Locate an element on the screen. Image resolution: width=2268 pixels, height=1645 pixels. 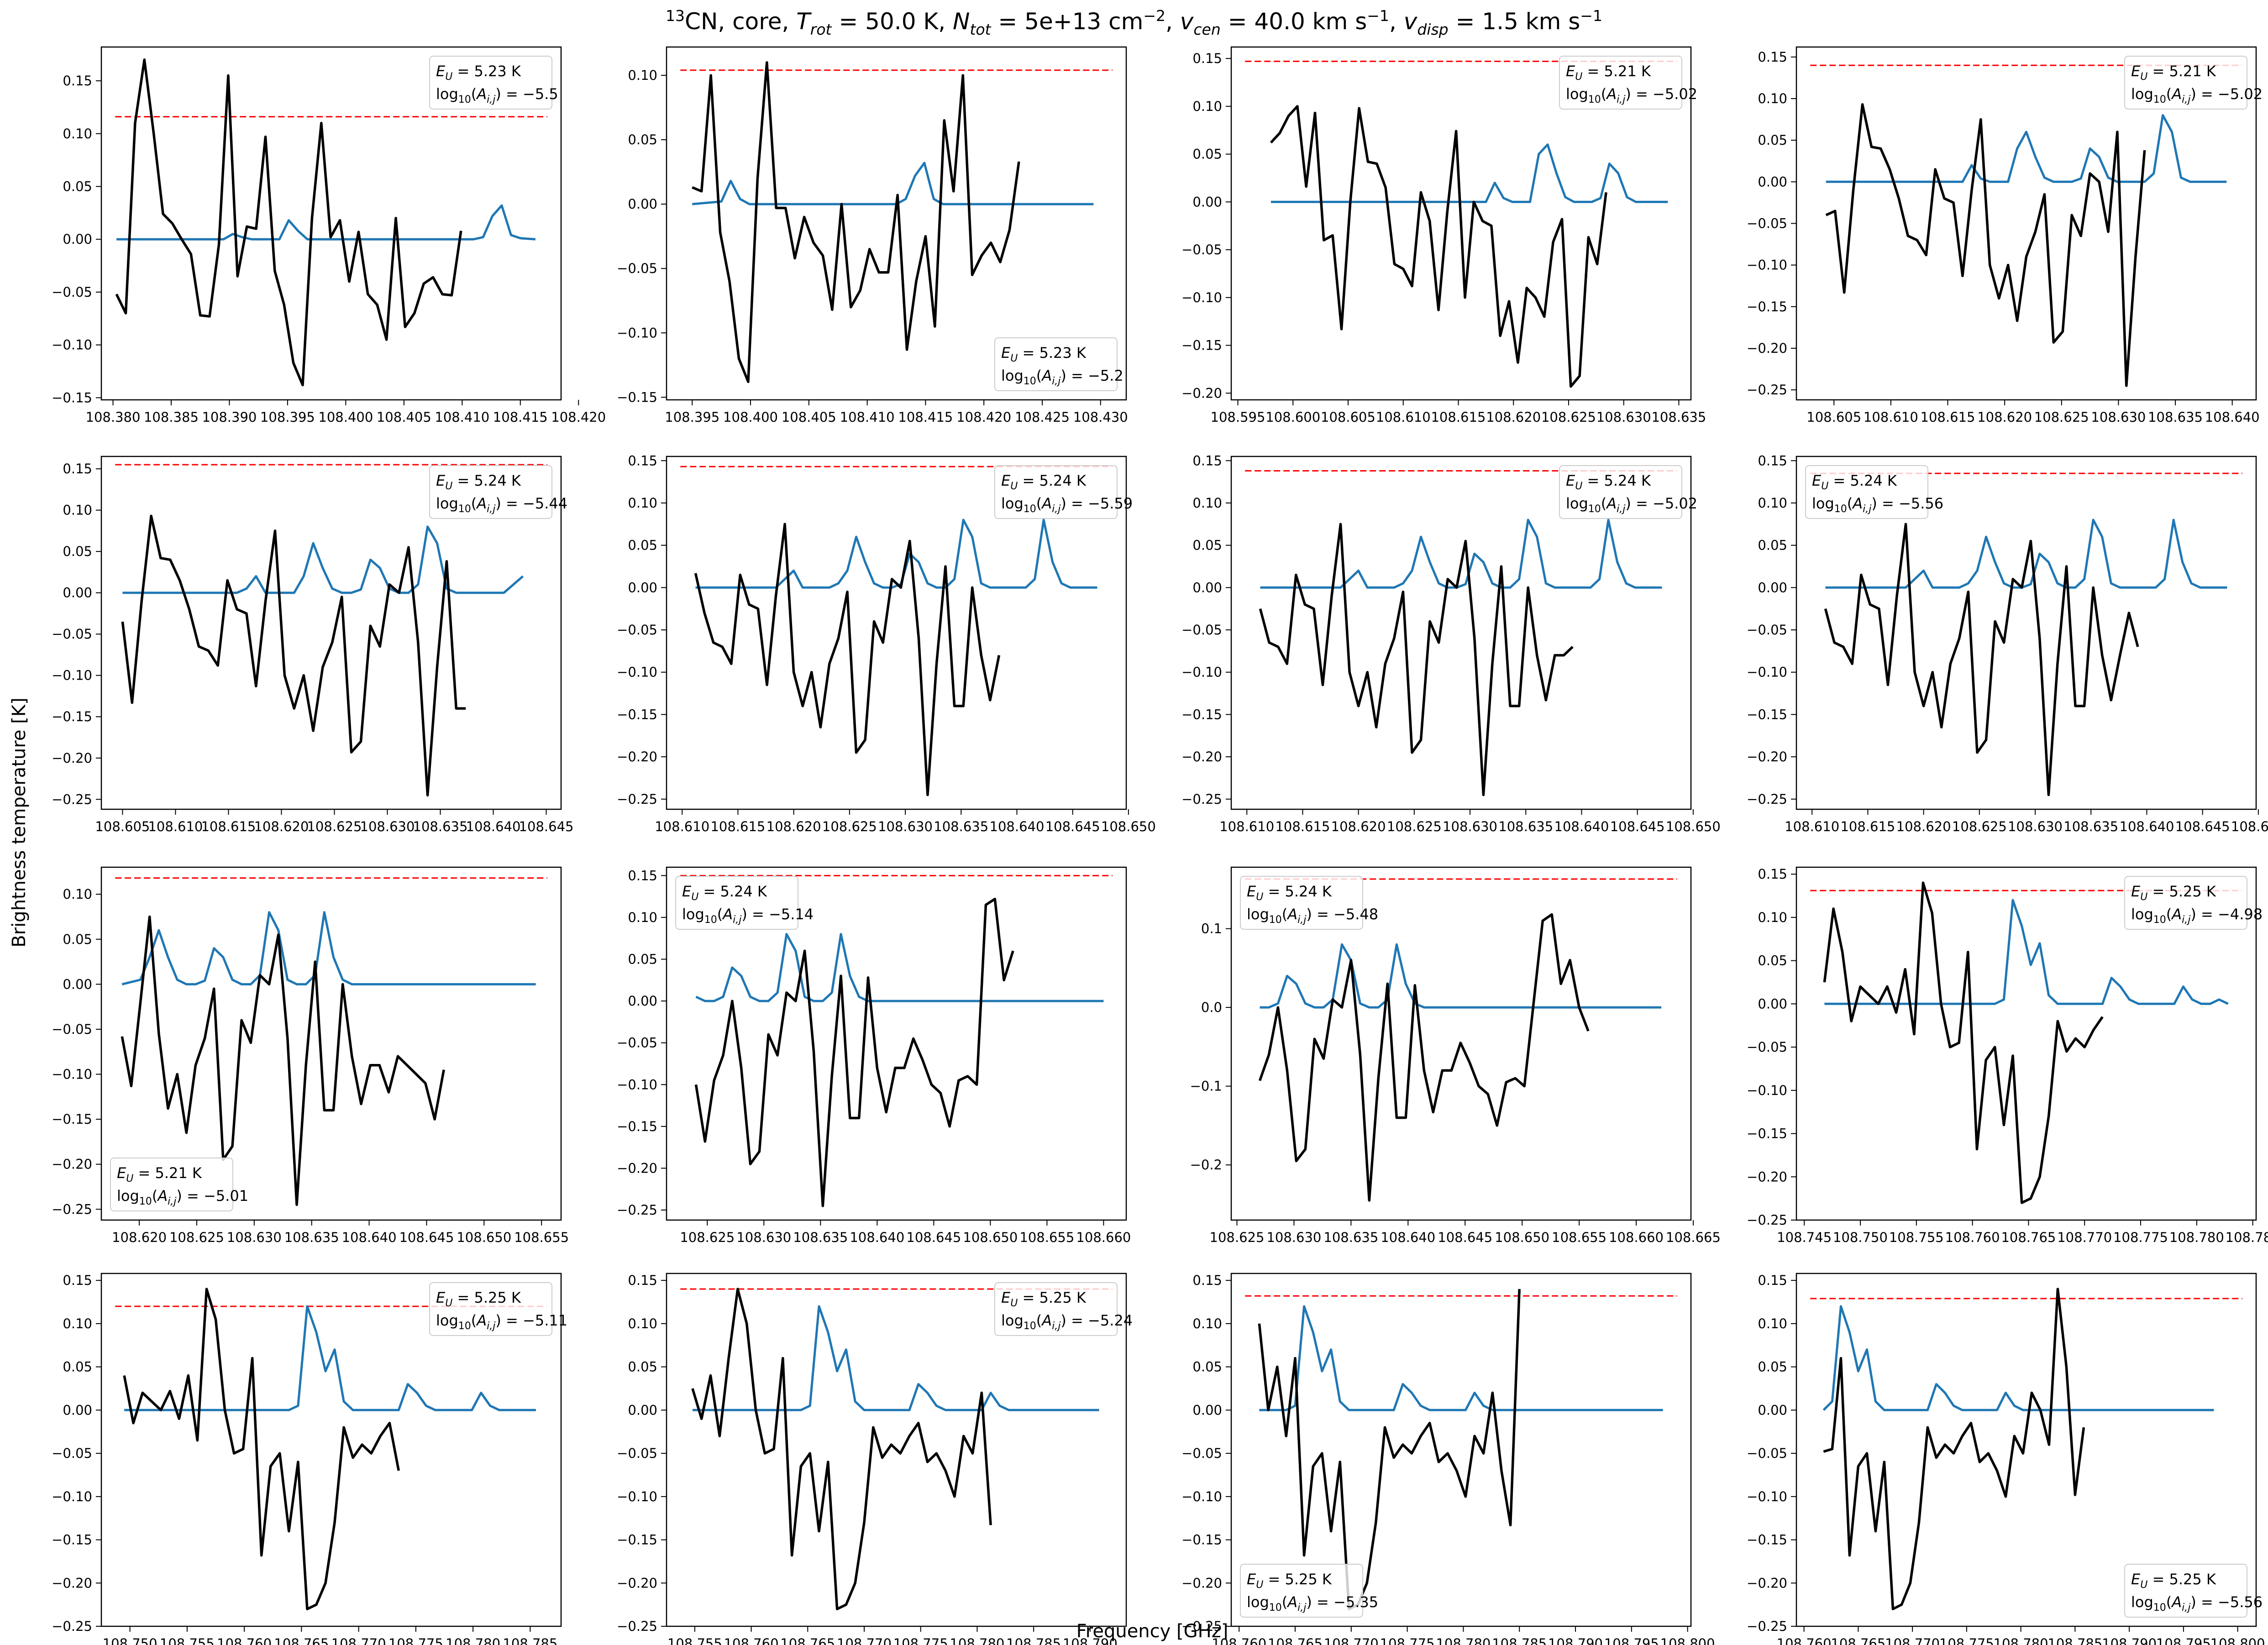
x-tick-label: 108.420 is located at coordinates (578, 417).